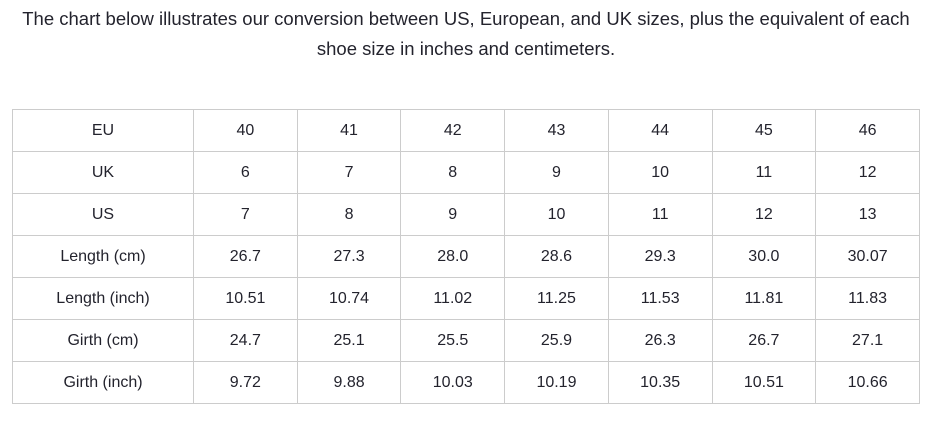 The height and width of the screenshot is (424, 932). Describe the element at coordinates (660, 382) in the screenshot. I see `table-cell: 10.35` at that location.